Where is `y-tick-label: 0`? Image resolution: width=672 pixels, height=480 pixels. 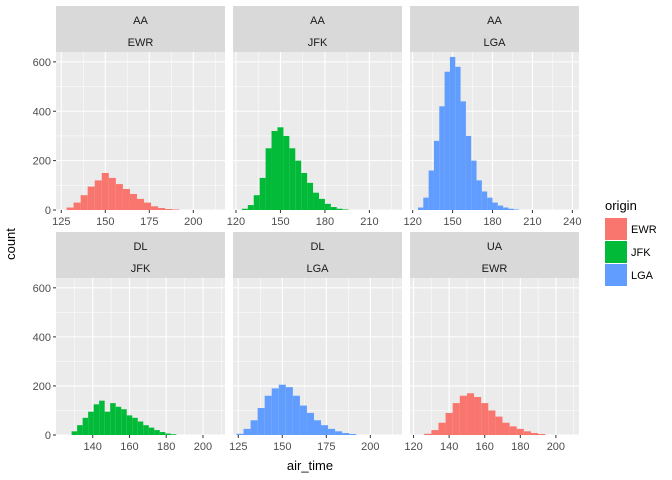 y-tick-label: 0 is located at coordinates (48, 211).